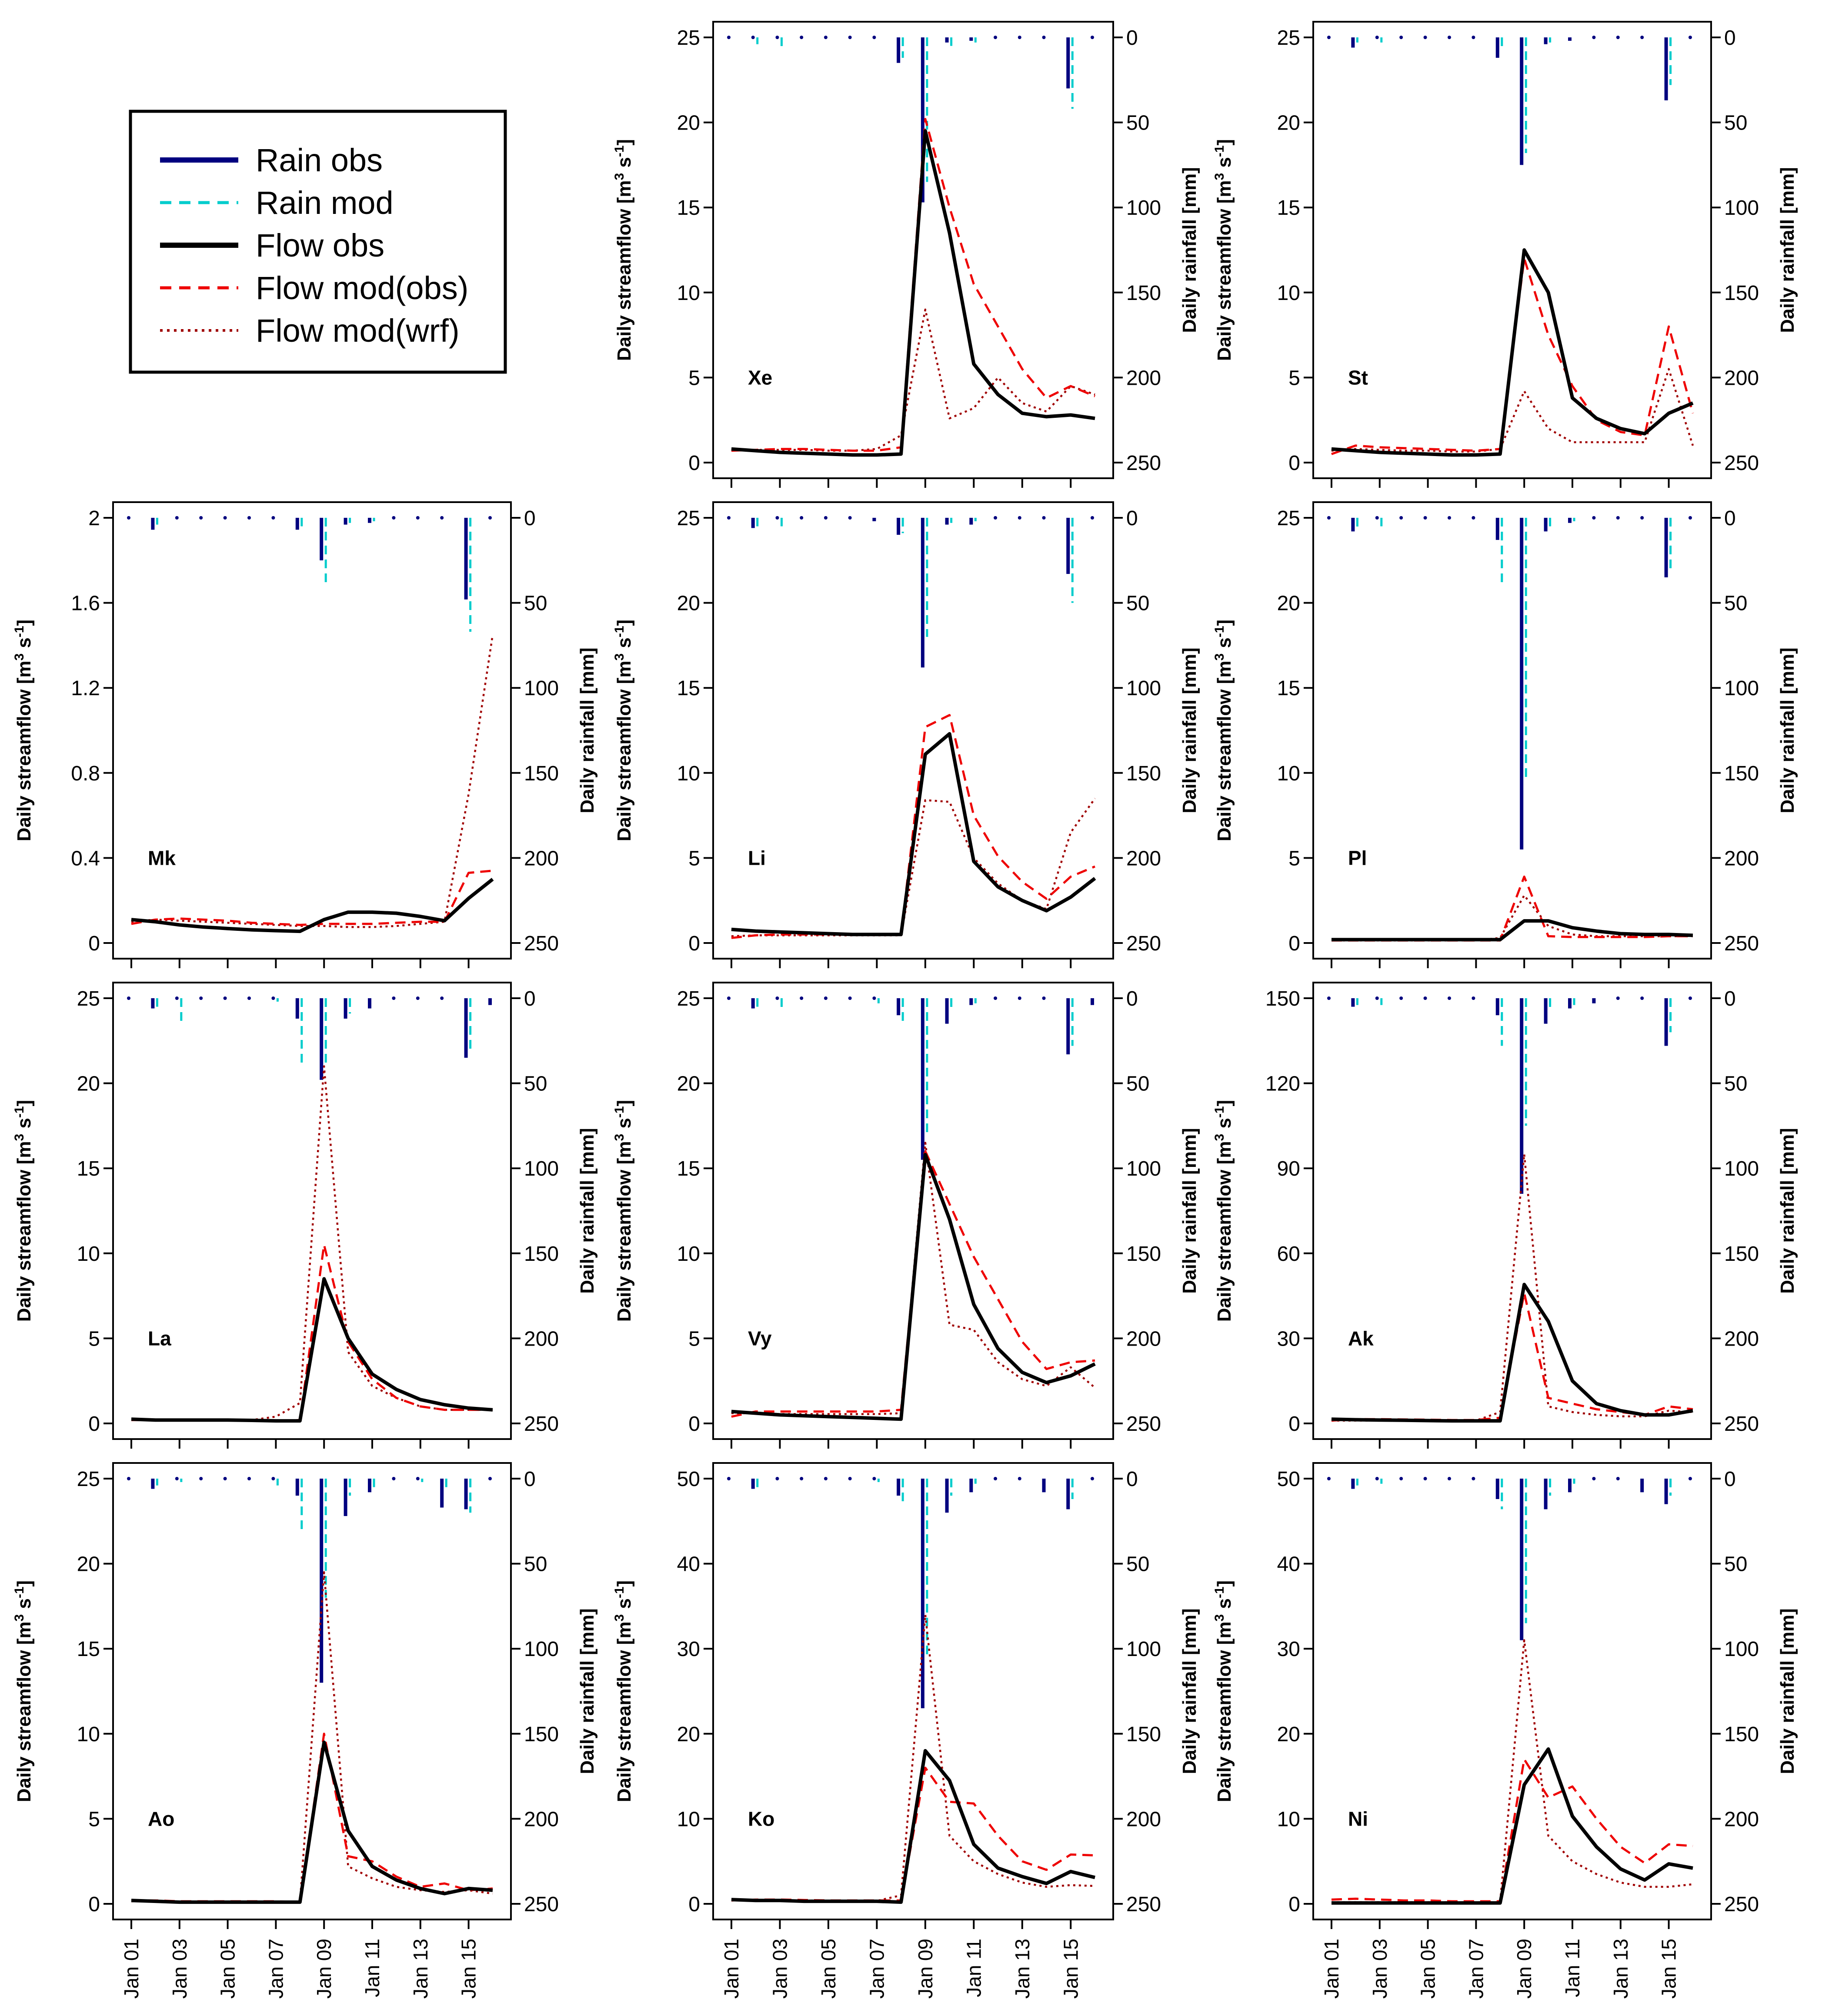 This screenshot has width=1822, height=2016. Describe the element at coordinates (1288, 1168) in the screenshot. I see `y-tick-label: 90` at that location.